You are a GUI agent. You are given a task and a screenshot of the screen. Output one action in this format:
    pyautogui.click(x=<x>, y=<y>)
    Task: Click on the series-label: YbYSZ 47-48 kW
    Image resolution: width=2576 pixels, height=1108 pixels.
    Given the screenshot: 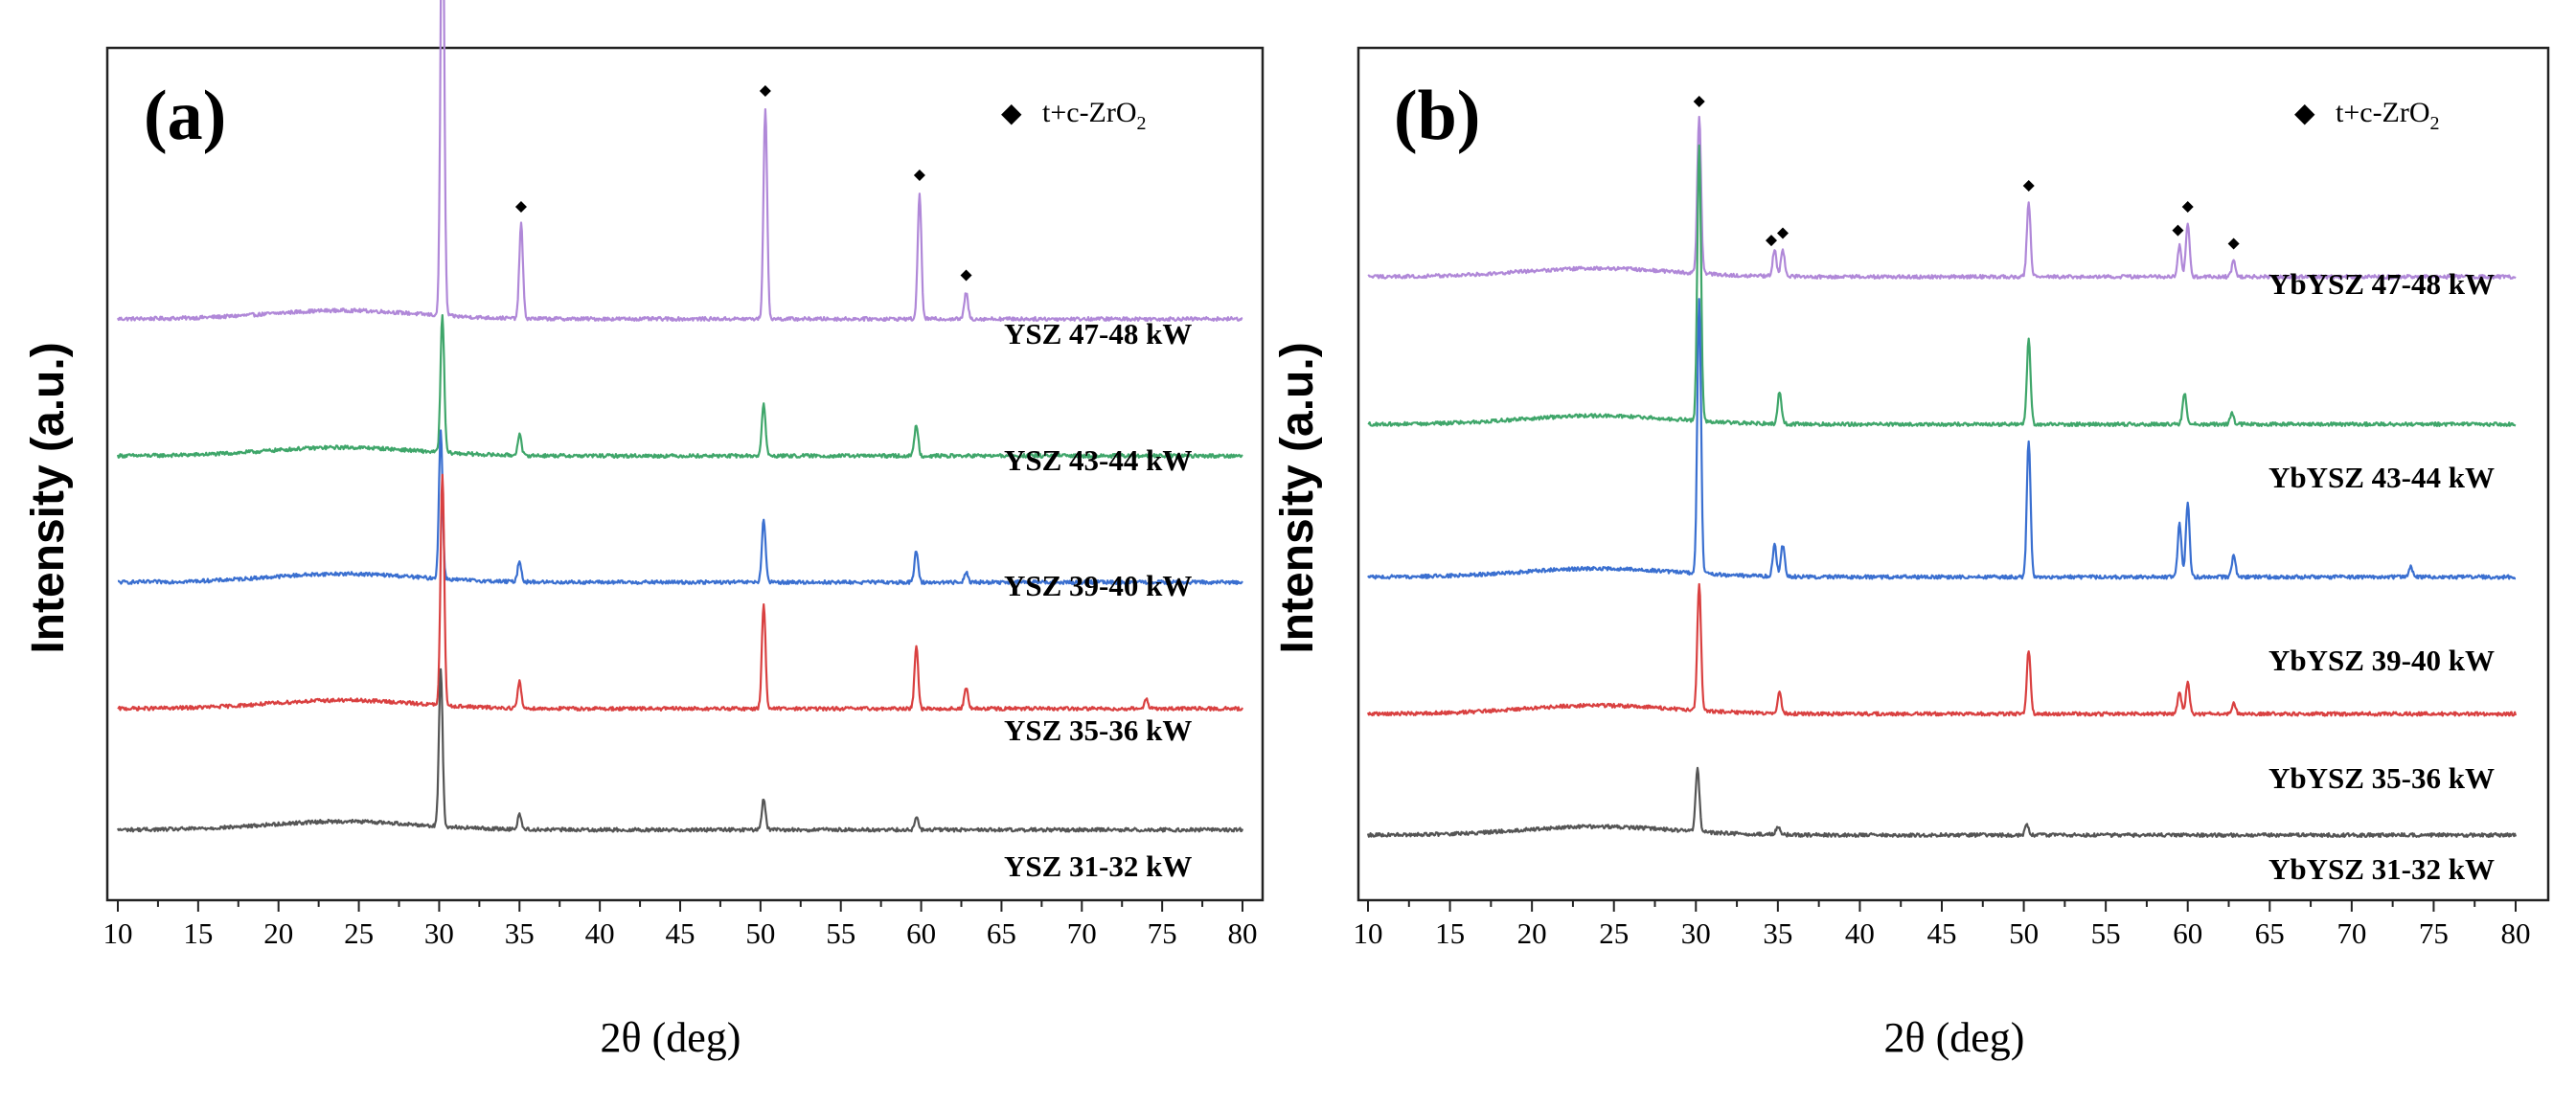 What is the action you would take?
    pyautogui.click(x=2381, y=284)
    